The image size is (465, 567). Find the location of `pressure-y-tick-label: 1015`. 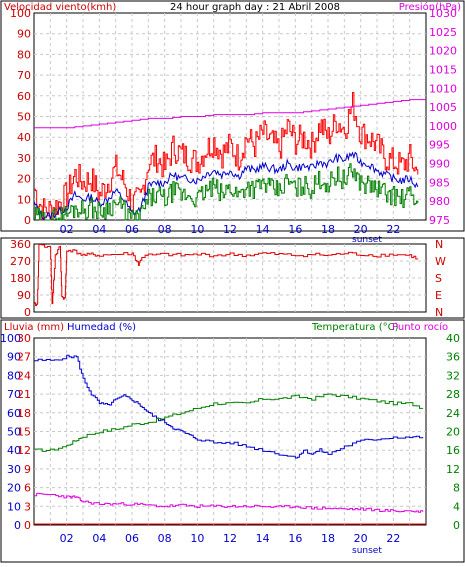

pressure-y-tick-label: 1015 is located at coordinates (443, 69).